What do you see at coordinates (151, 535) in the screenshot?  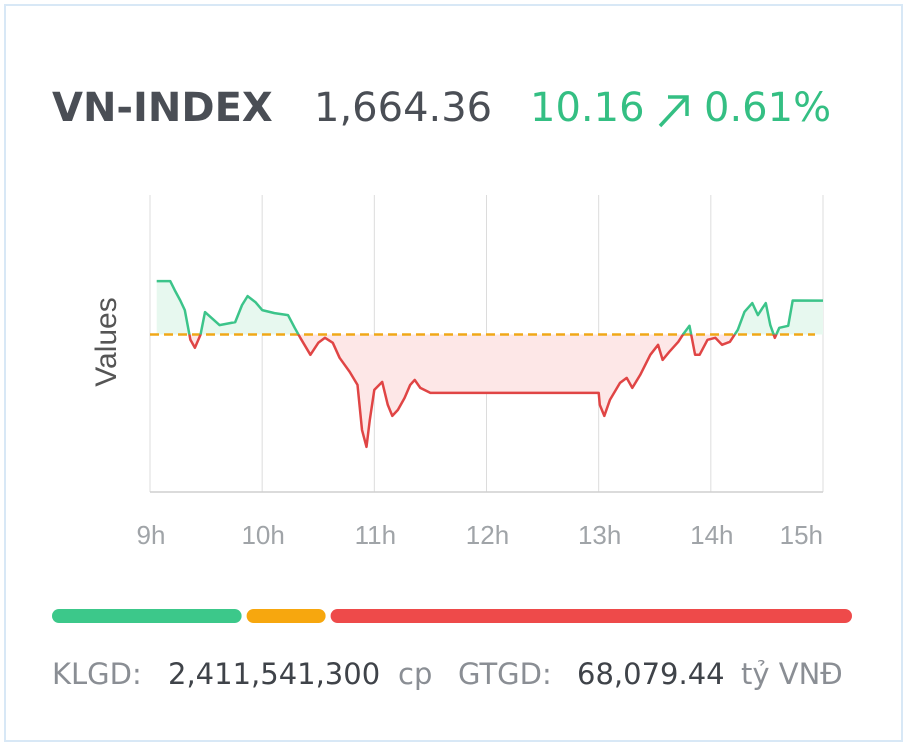 I see `x-tick-label: 9h` at bounding box center [151, 535].